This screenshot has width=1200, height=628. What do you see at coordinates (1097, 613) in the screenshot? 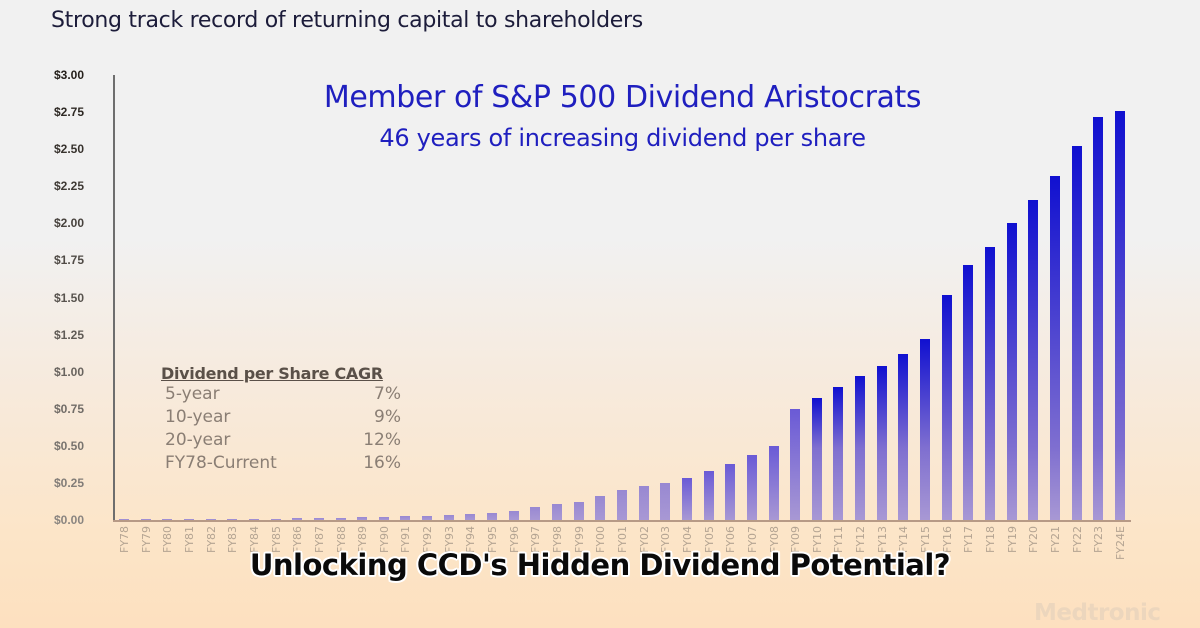
I see `brand-watermark: Medtronic` at bounding box center [1097, 613].